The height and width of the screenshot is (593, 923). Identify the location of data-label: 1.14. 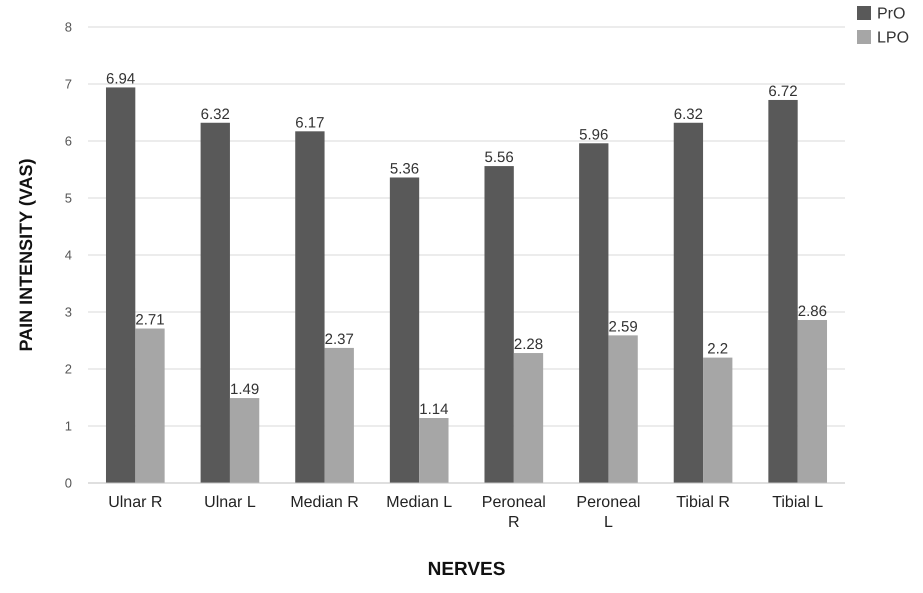
(433, 409).